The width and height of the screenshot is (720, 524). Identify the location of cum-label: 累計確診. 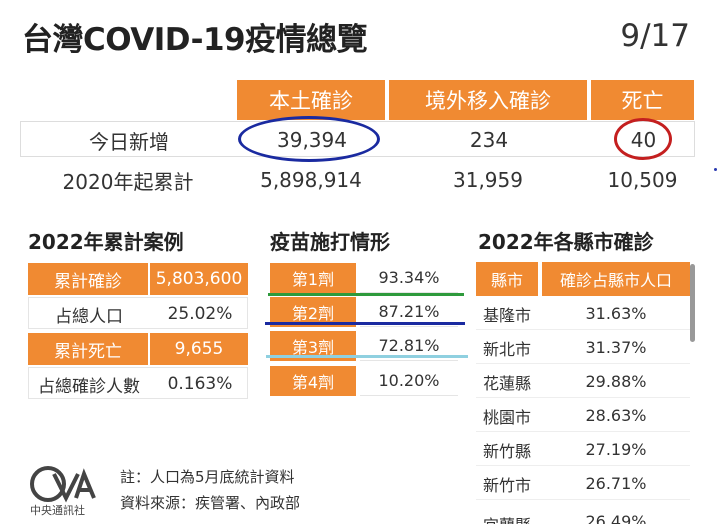
(88, 279).